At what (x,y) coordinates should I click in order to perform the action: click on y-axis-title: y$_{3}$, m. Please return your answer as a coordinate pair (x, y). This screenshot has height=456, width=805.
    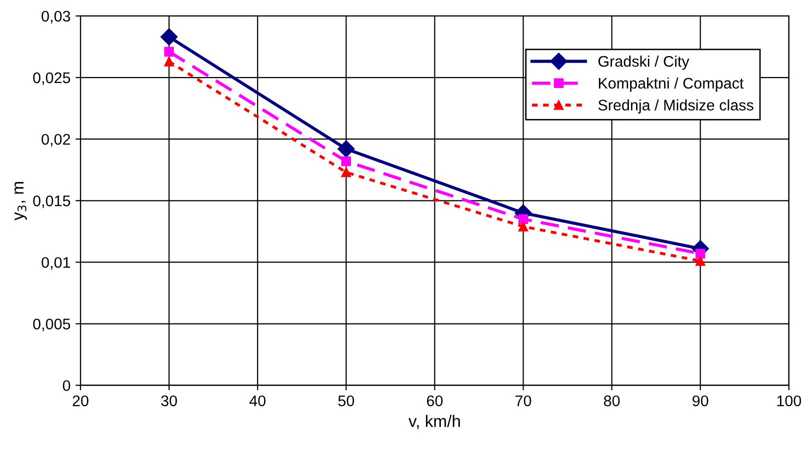
    Looking at the image, I should click on (20, 201).